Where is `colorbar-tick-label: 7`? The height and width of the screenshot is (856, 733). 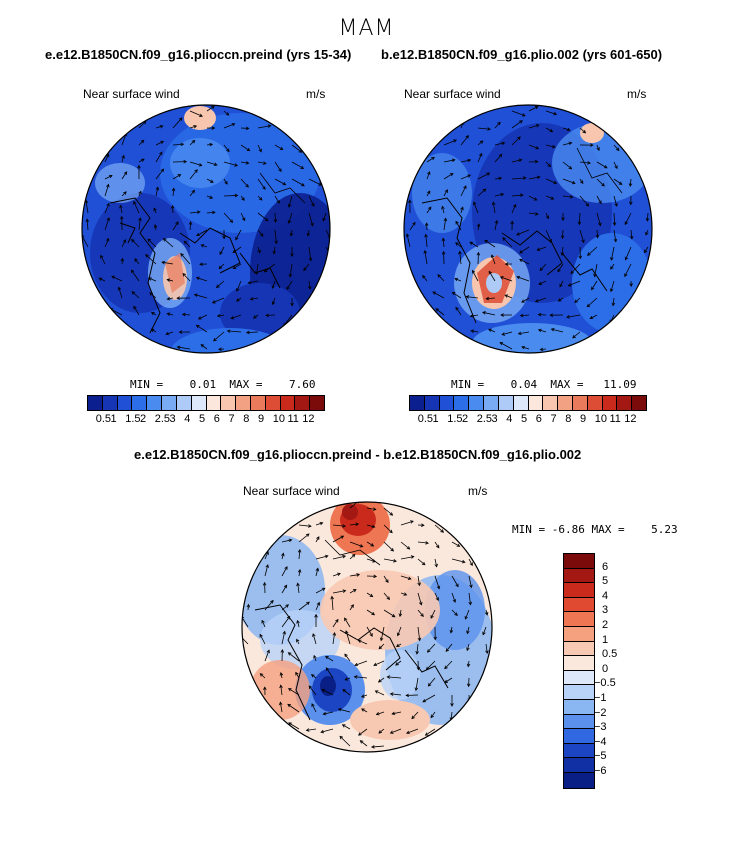 colorbar-tick-label: 7 is located at coordinates (231, 419).